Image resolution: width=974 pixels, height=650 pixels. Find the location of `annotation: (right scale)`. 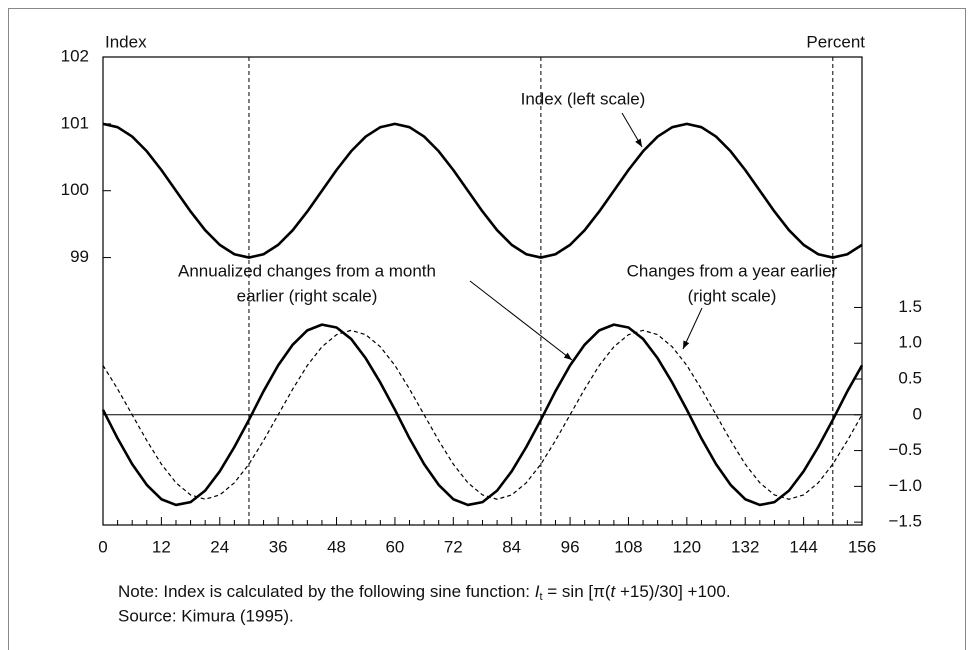

annotation: (right scale) is located at coordinates (732, 295).